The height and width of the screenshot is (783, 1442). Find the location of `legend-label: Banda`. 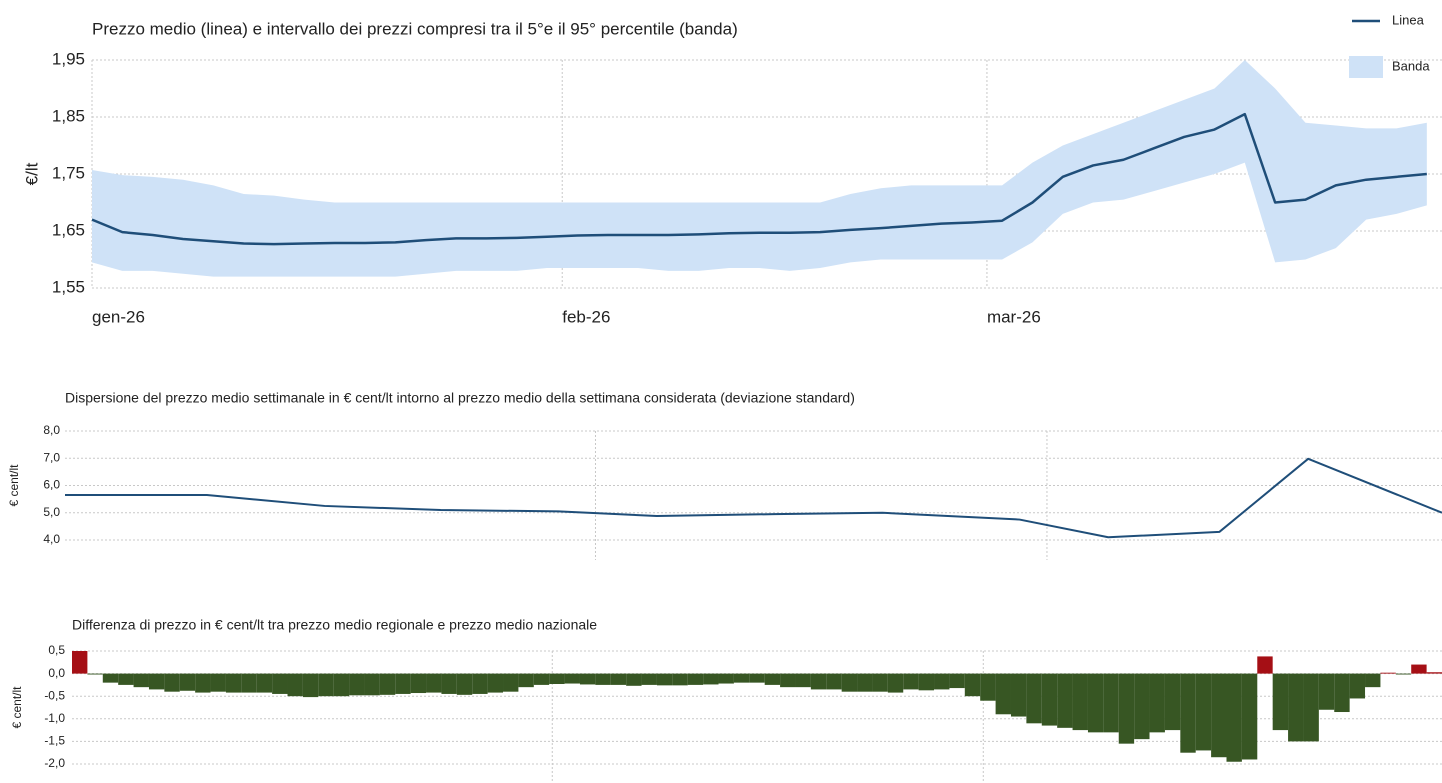

legend-label: Banda is located at coordinates (1411, 65).